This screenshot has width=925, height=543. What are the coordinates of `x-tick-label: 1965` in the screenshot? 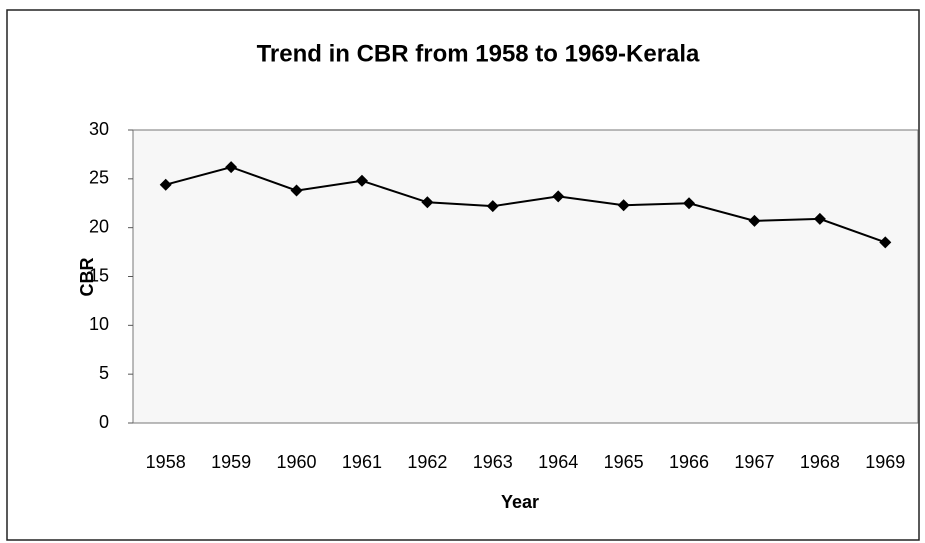 It's located at (624, 462).